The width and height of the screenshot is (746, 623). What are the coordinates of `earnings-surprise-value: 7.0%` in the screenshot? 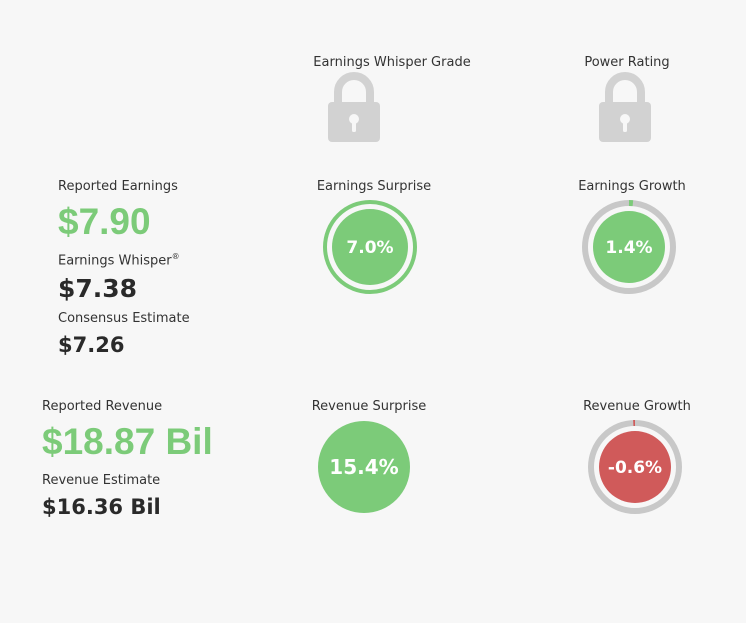 It's located at (369, 248).